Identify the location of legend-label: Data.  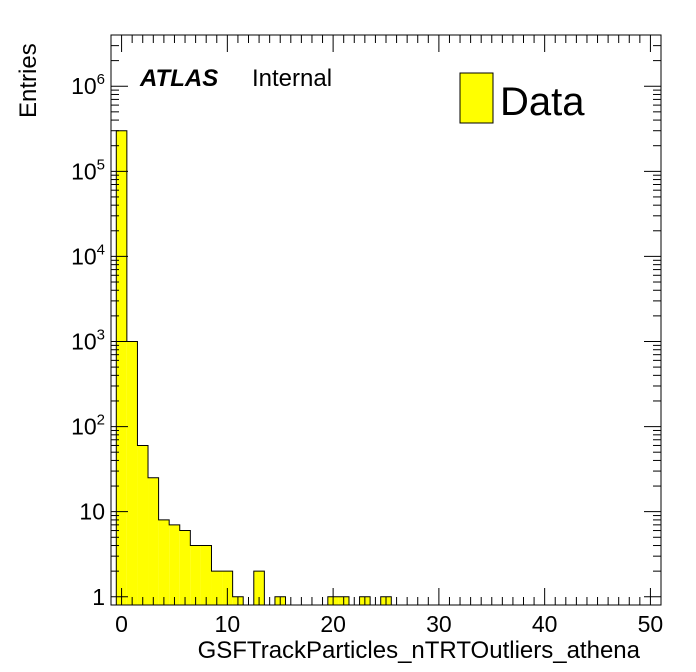
(542, 102).